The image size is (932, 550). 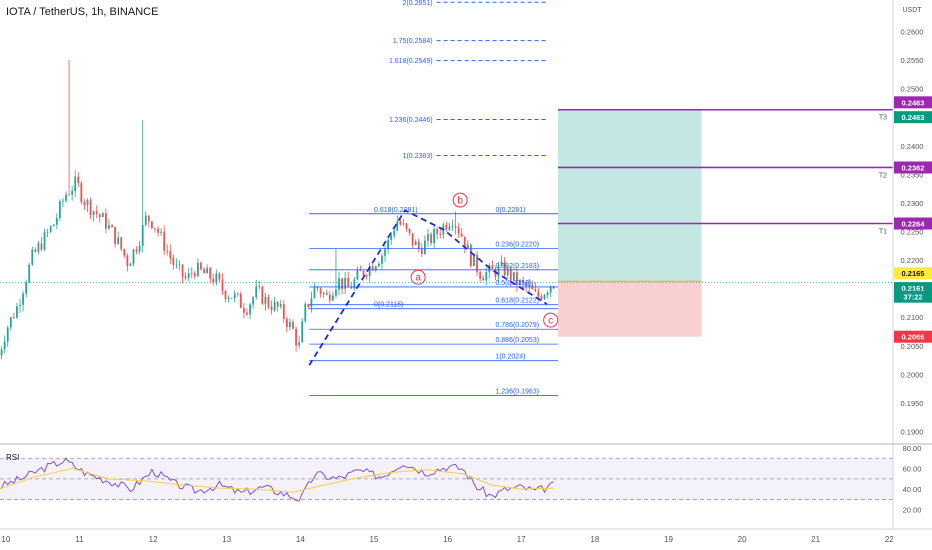 What do you see at coordinates (815, 539) in the screenshot?
I see `x-tick-label: 21` at bounding box center [815, 539].